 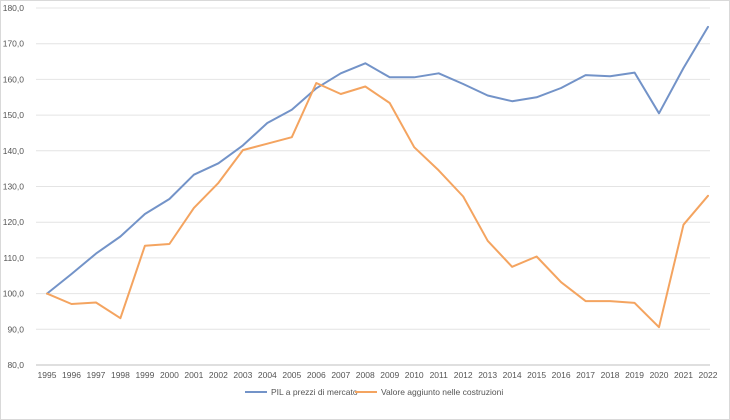 I want to click on x-tick-label: 1997, so click(x=96, y=375).